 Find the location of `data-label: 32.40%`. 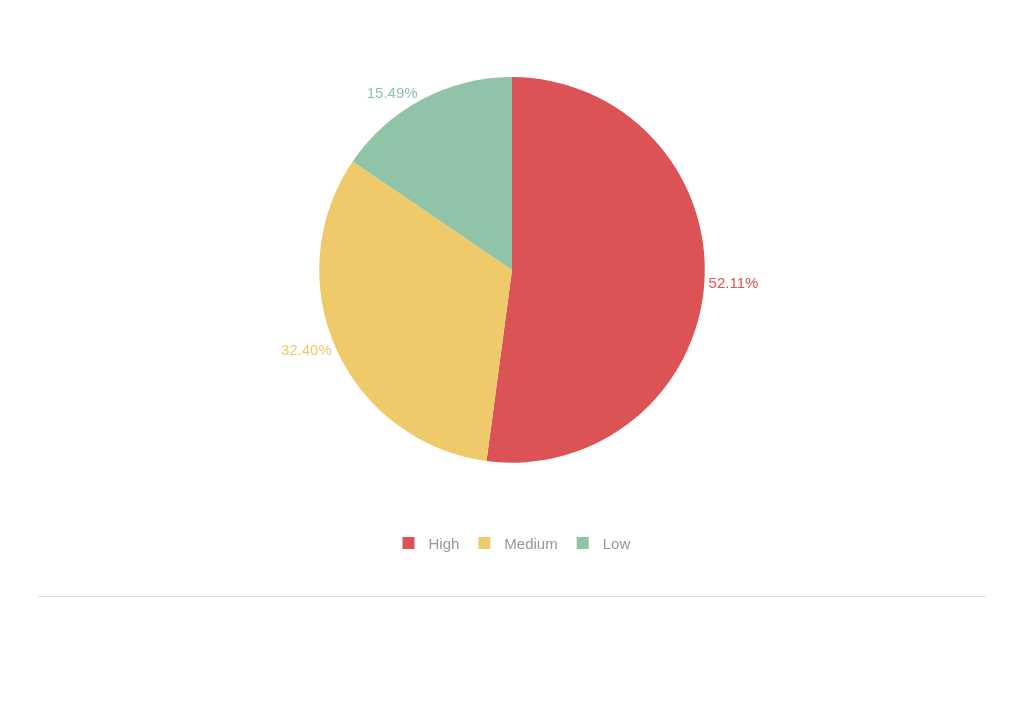

data-label: 32.40% is located at coordinates (306, 350).